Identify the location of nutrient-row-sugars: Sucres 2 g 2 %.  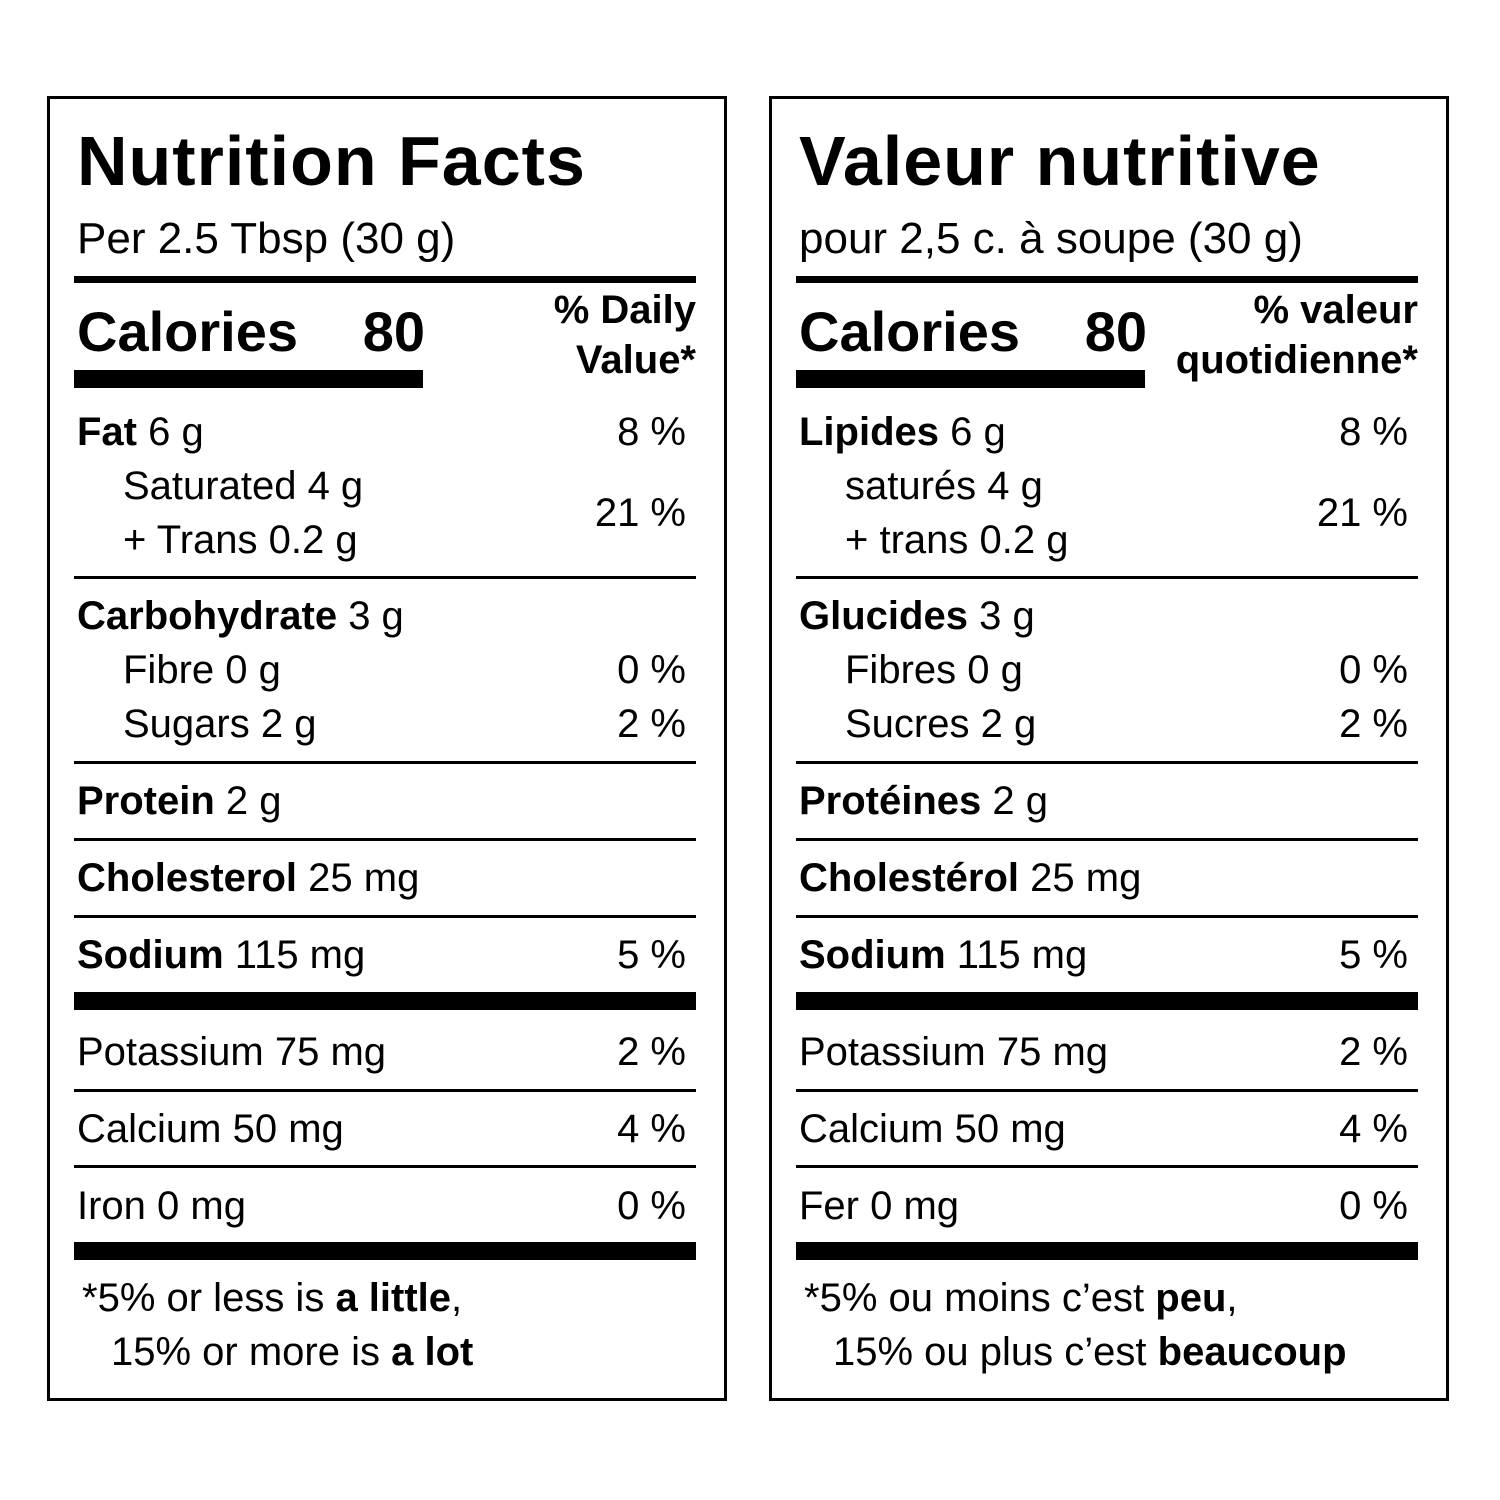
(1103, 724).